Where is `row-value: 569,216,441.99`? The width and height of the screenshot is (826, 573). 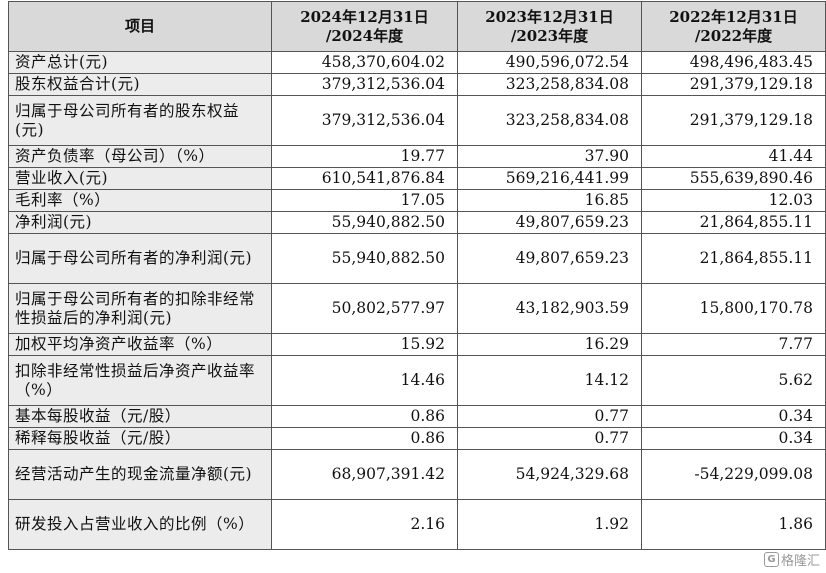
row-value: 569,216,441.99 is located at coordinates (549, 178).